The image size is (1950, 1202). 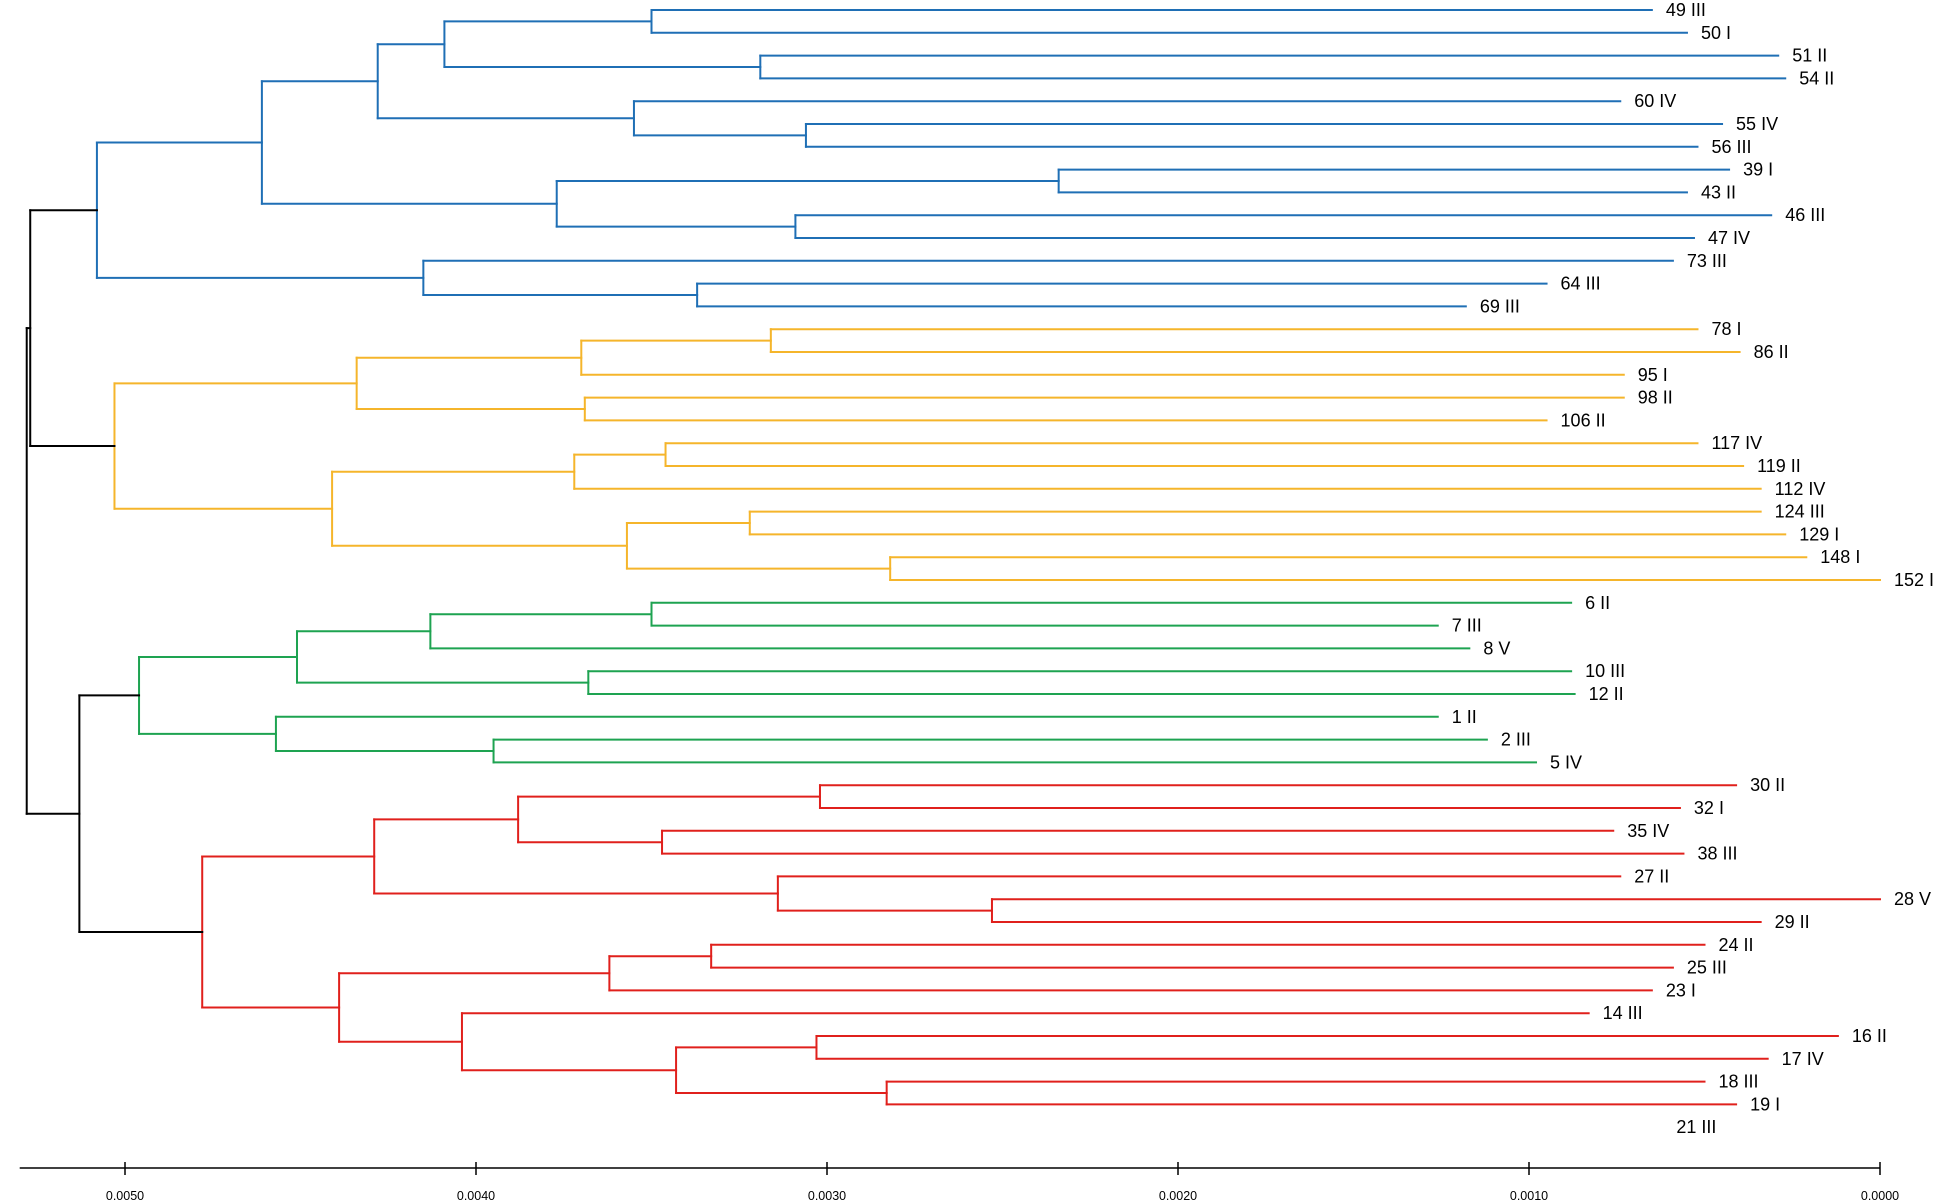 What do you see at coordinates (1779, 466) in the screenshot?
I see `leaf-label: 119 II` at bounding box center [1779, 466].